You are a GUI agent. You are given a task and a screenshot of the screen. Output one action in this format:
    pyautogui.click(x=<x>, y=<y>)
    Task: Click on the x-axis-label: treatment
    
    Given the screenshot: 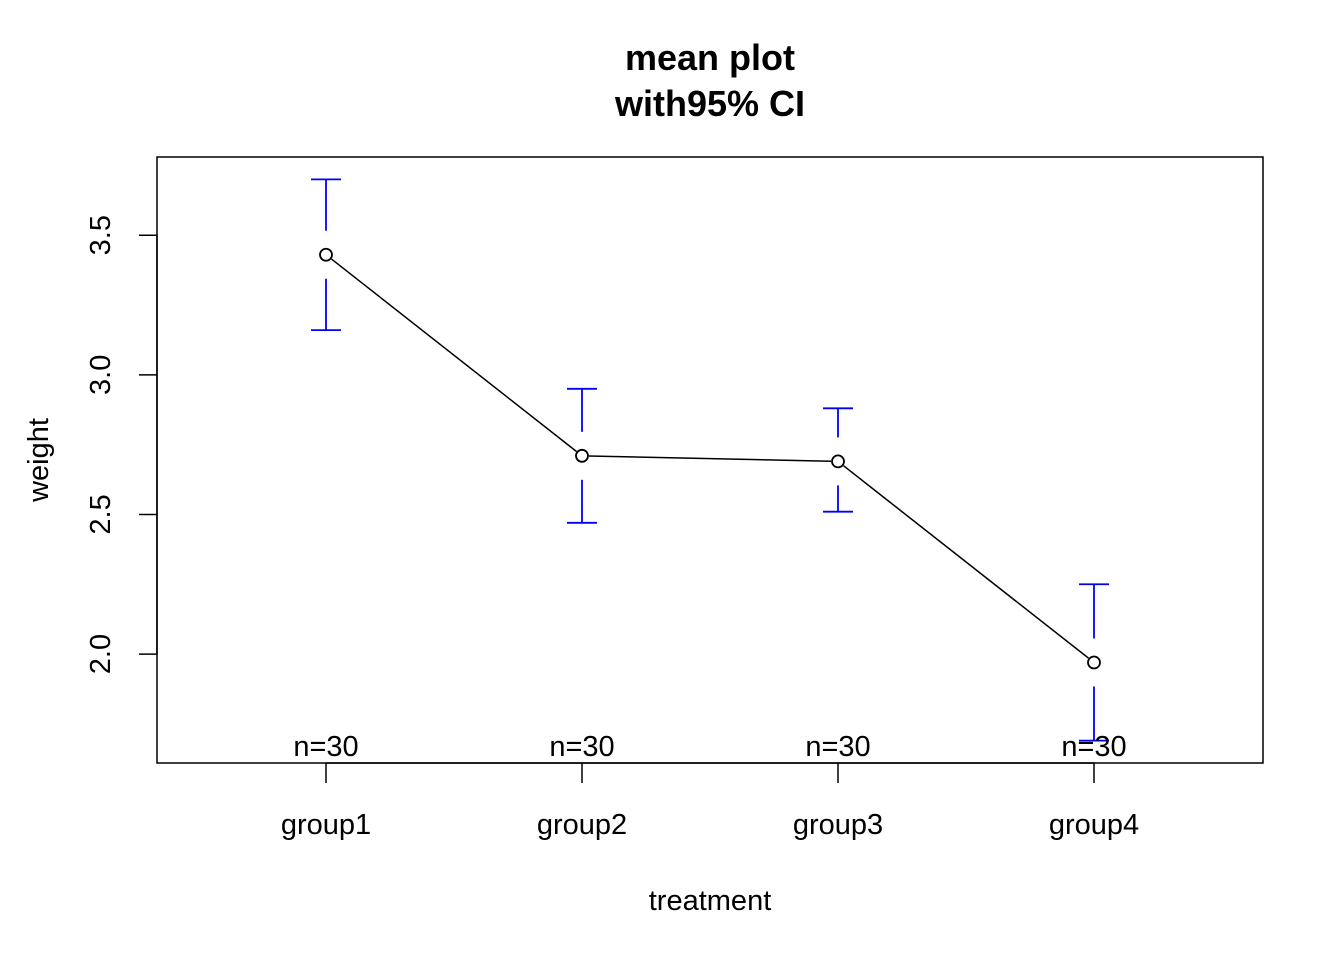 What is the action you would take?
    pyautogui.click(x=710, y=901)
    